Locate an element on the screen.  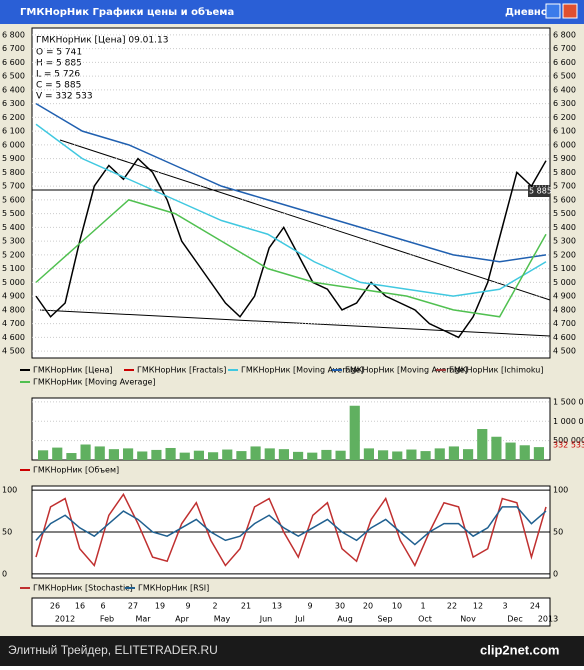
last-price: 5 885 is located at coordinates (540, 191).